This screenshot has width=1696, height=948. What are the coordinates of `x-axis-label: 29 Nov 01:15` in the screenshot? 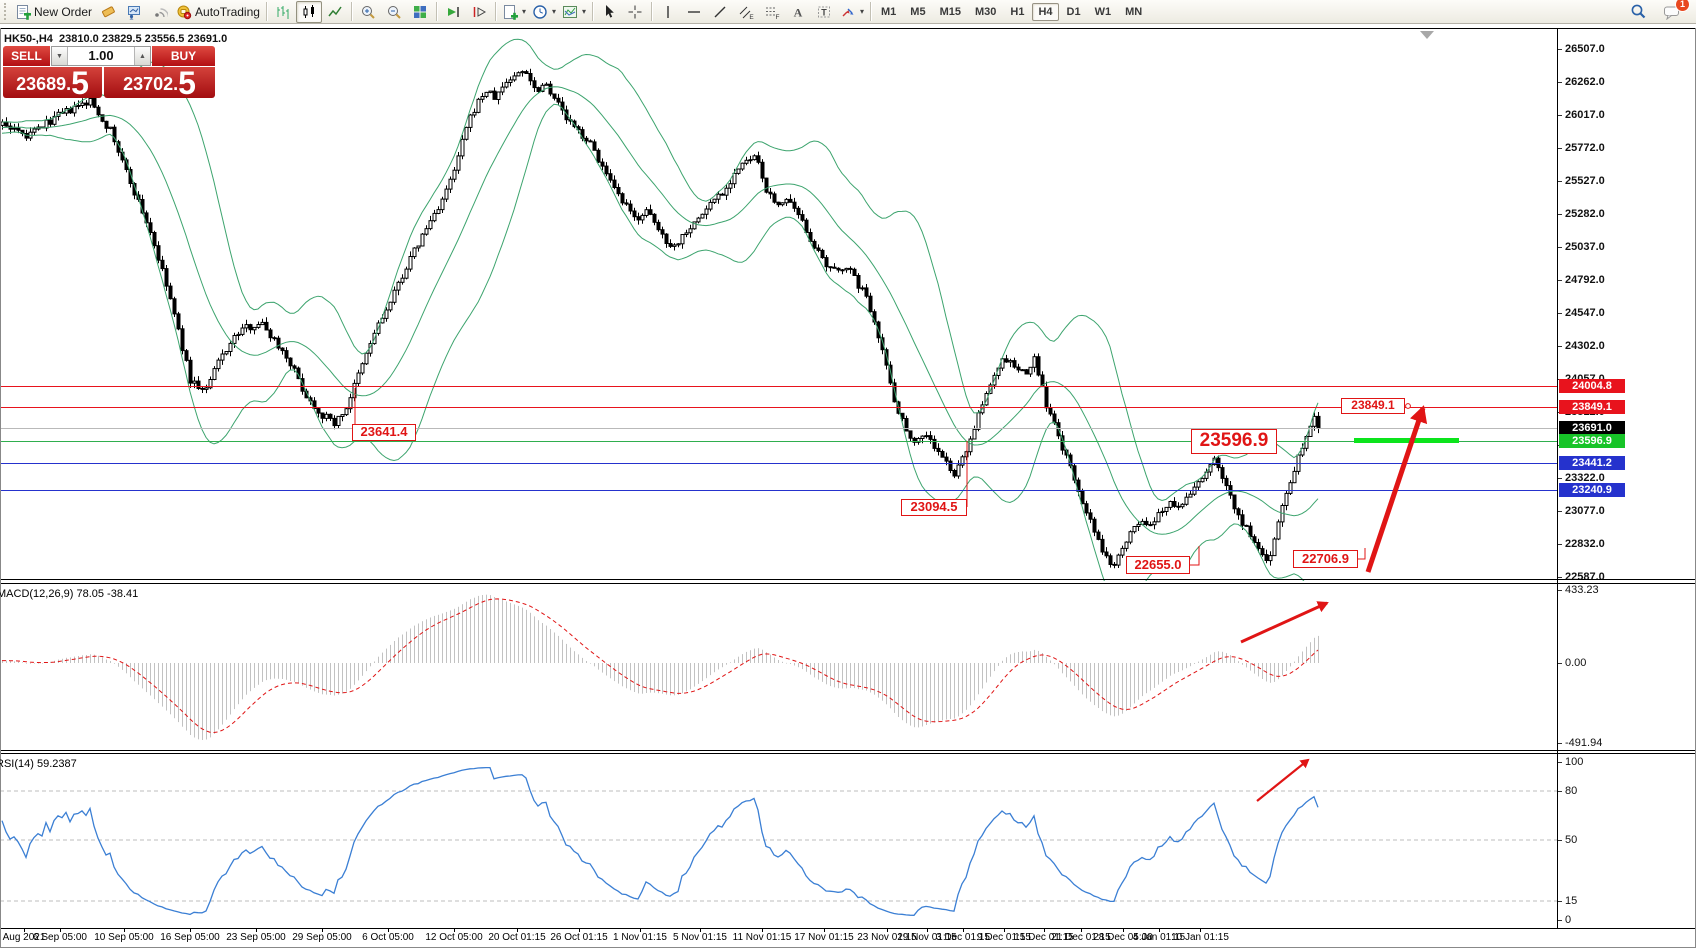 It's located at (927, 937).